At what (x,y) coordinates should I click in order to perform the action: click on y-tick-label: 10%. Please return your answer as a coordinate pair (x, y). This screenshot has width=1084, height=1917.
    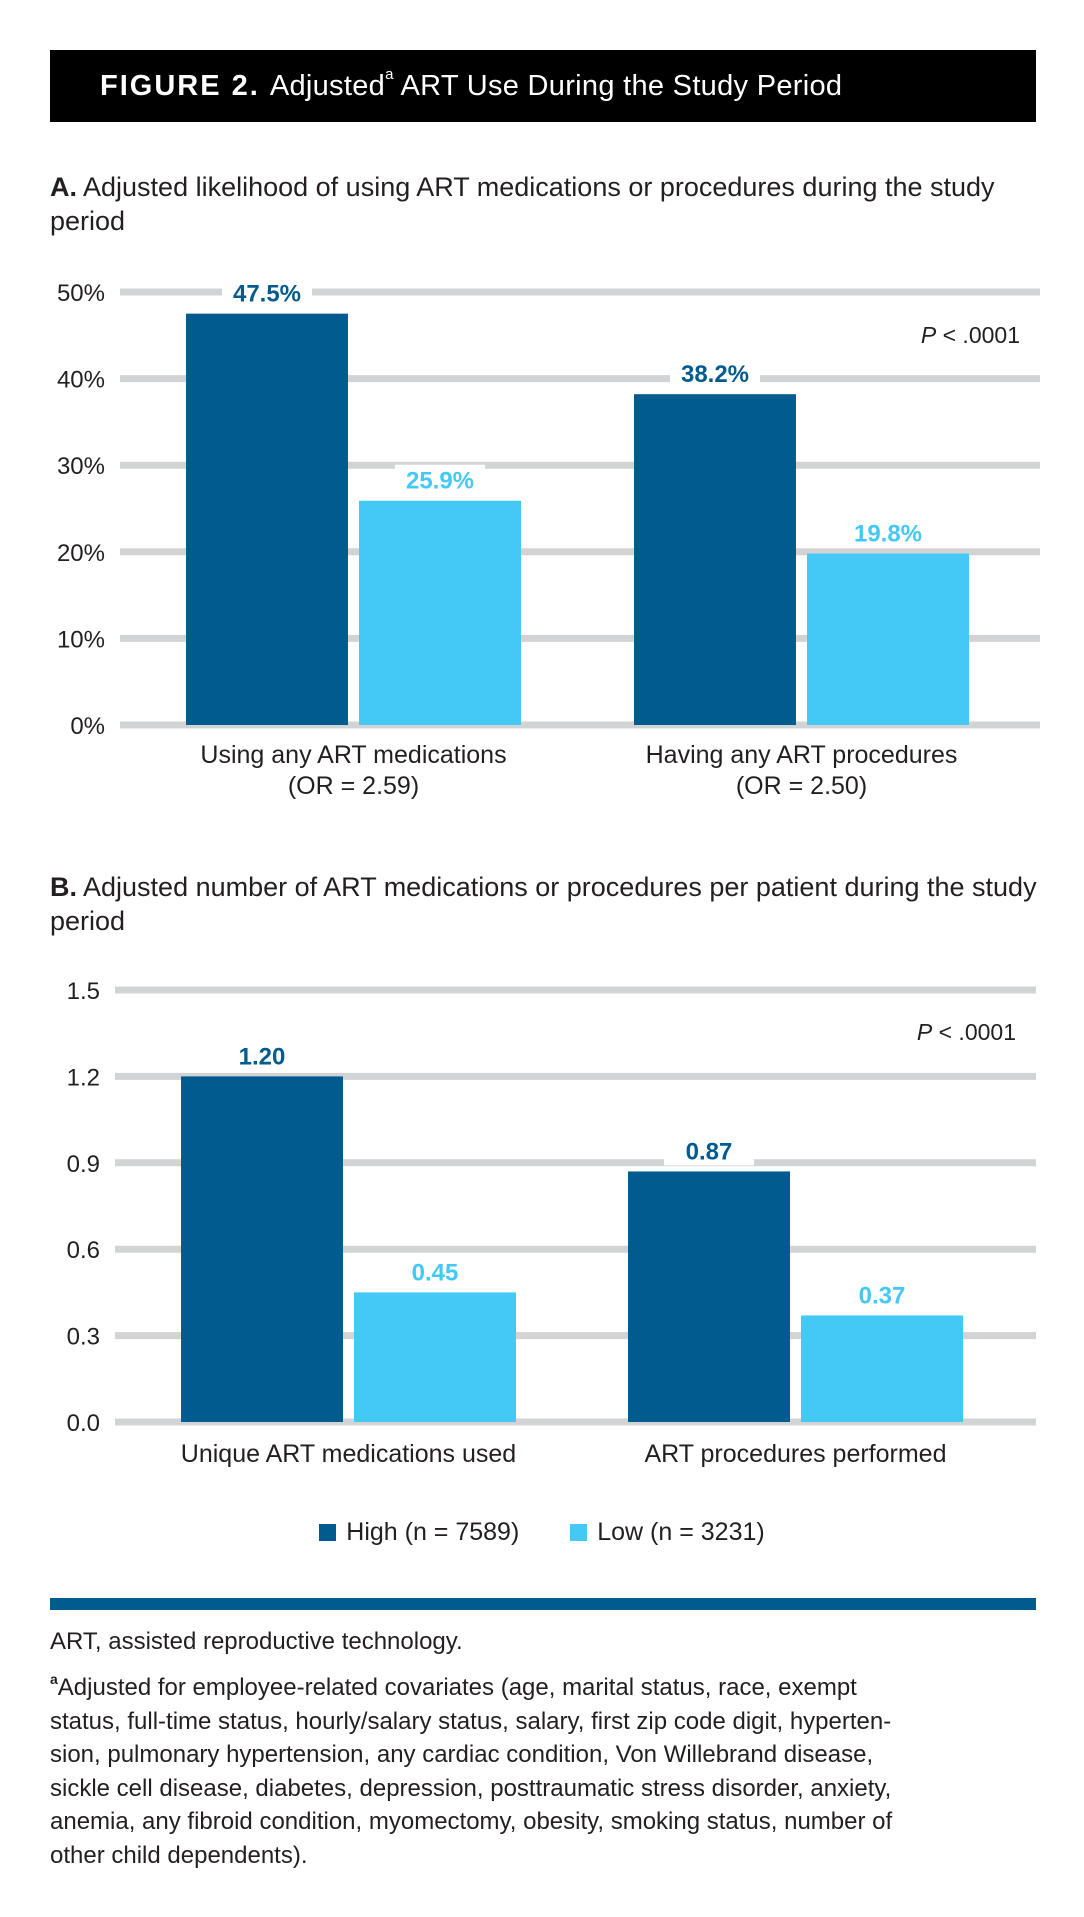
    Looking at the image, I should click on (81, 639).